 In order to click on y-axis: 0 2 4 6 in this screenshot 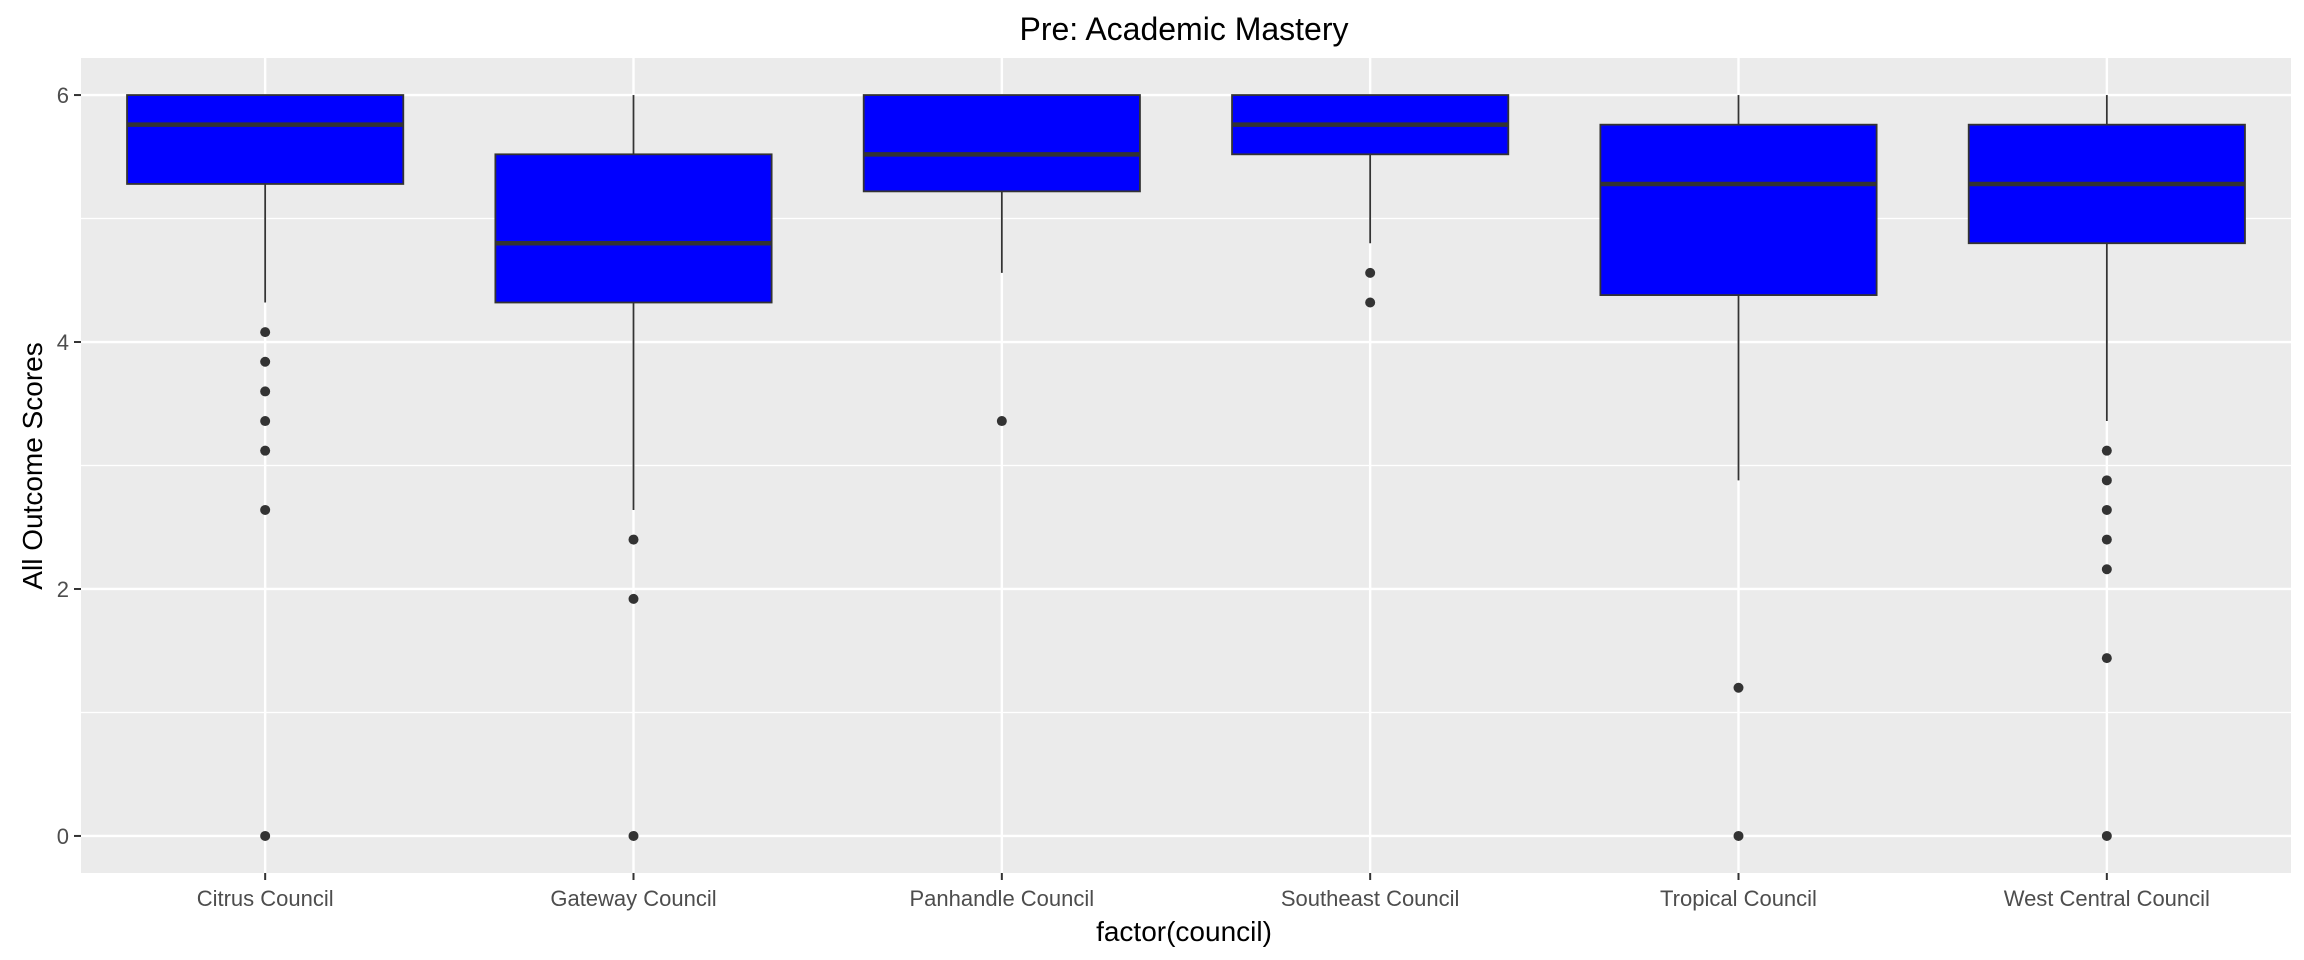, I will do `click(69, 466)`.